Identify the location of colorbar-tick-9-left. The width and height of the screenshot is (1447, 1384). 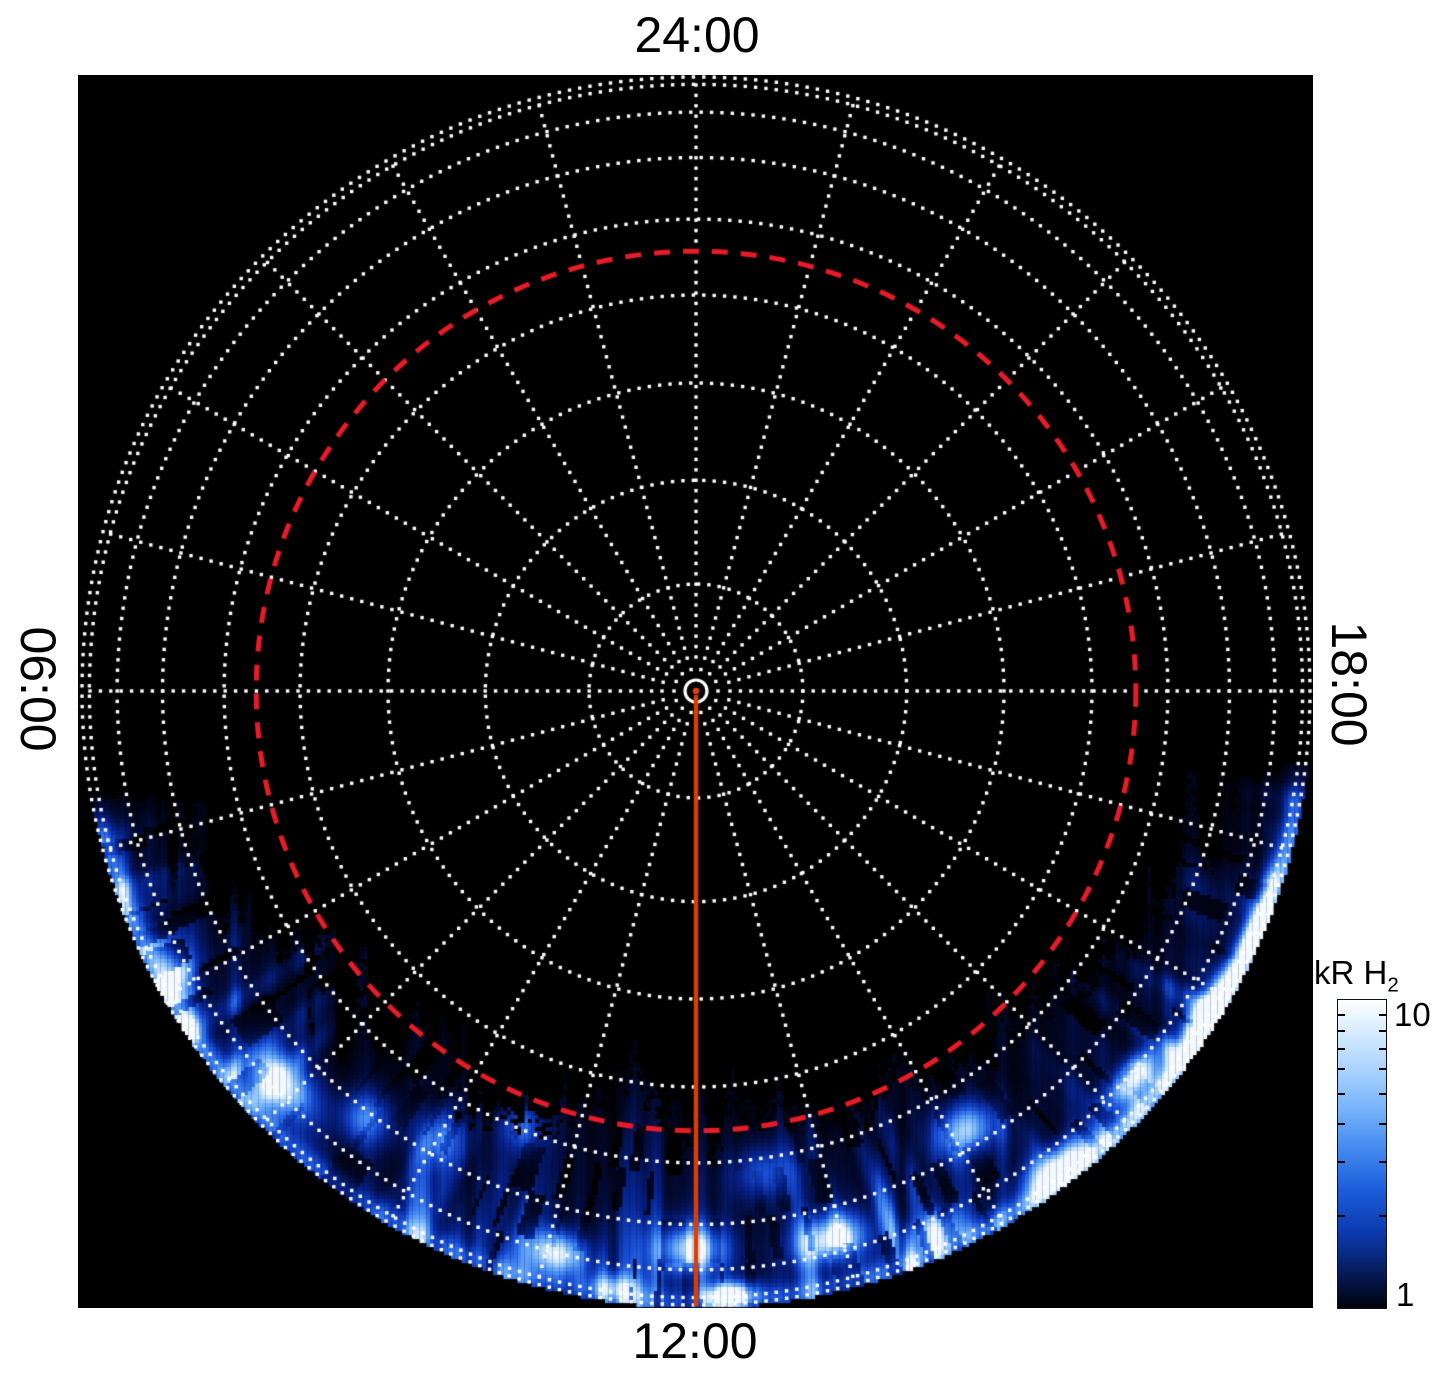
(1341, 1015).